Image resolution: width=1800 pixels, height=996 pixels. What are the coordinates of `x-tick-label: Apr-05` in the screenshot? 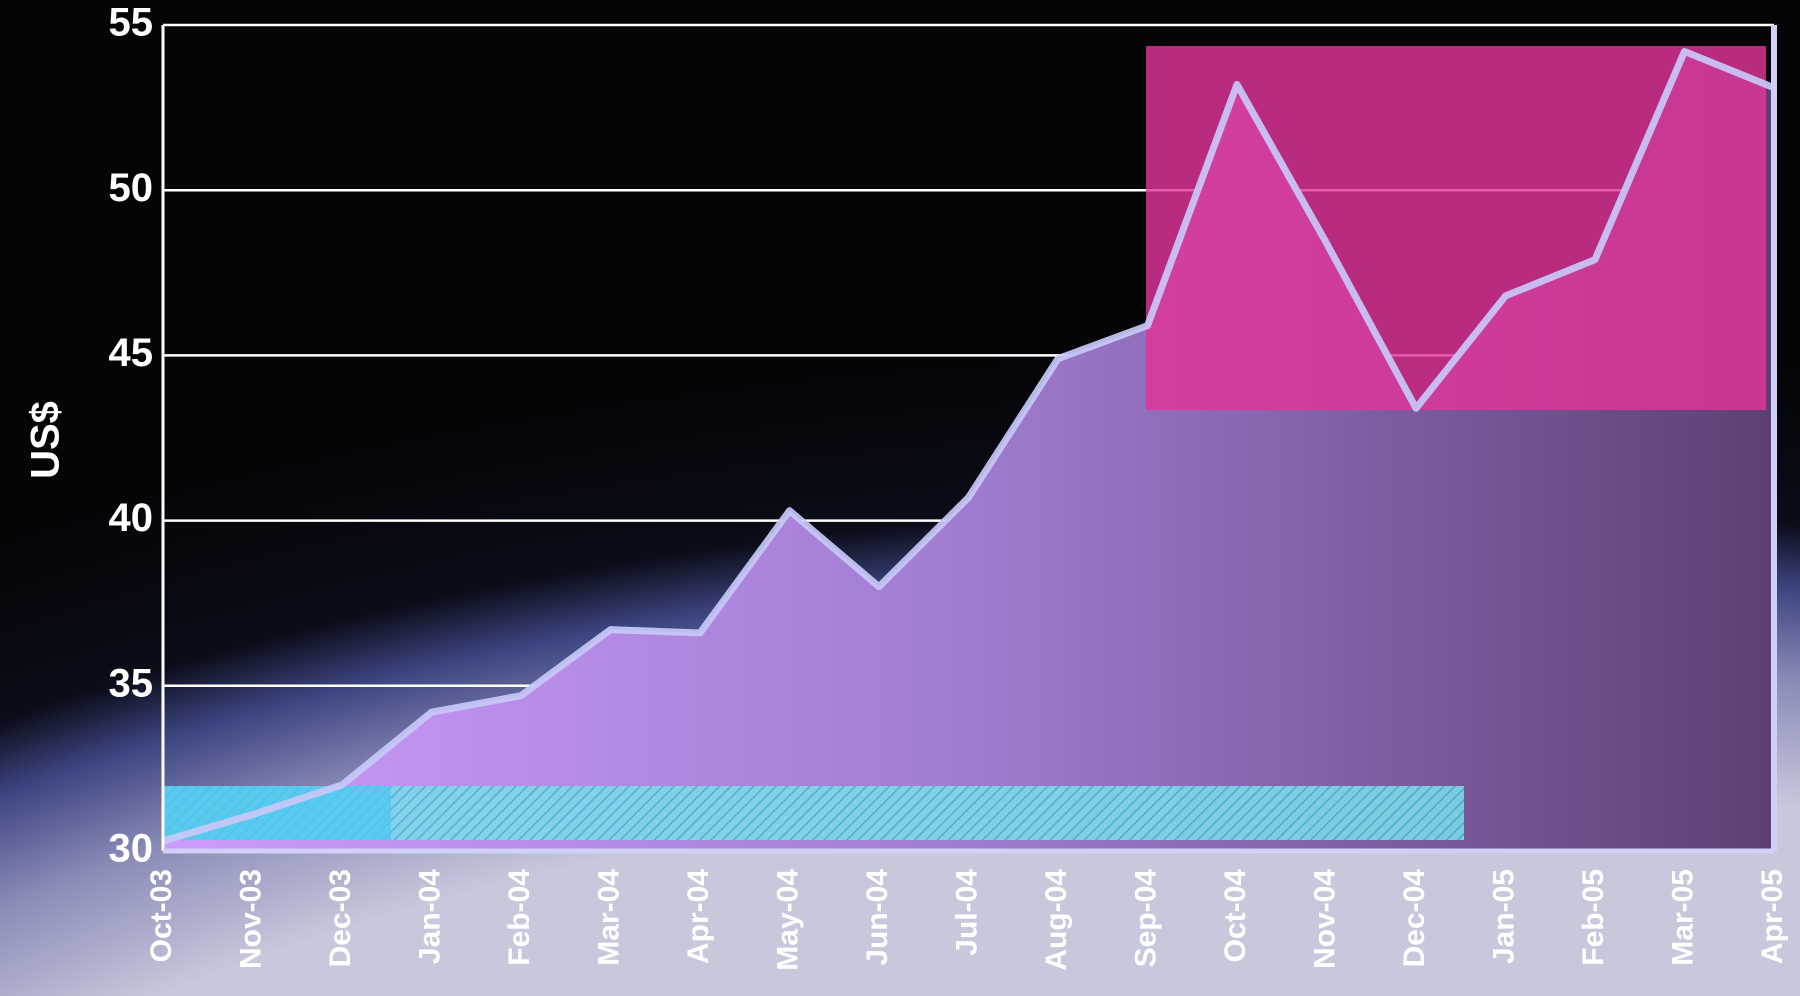 It's located at (1772, 916).